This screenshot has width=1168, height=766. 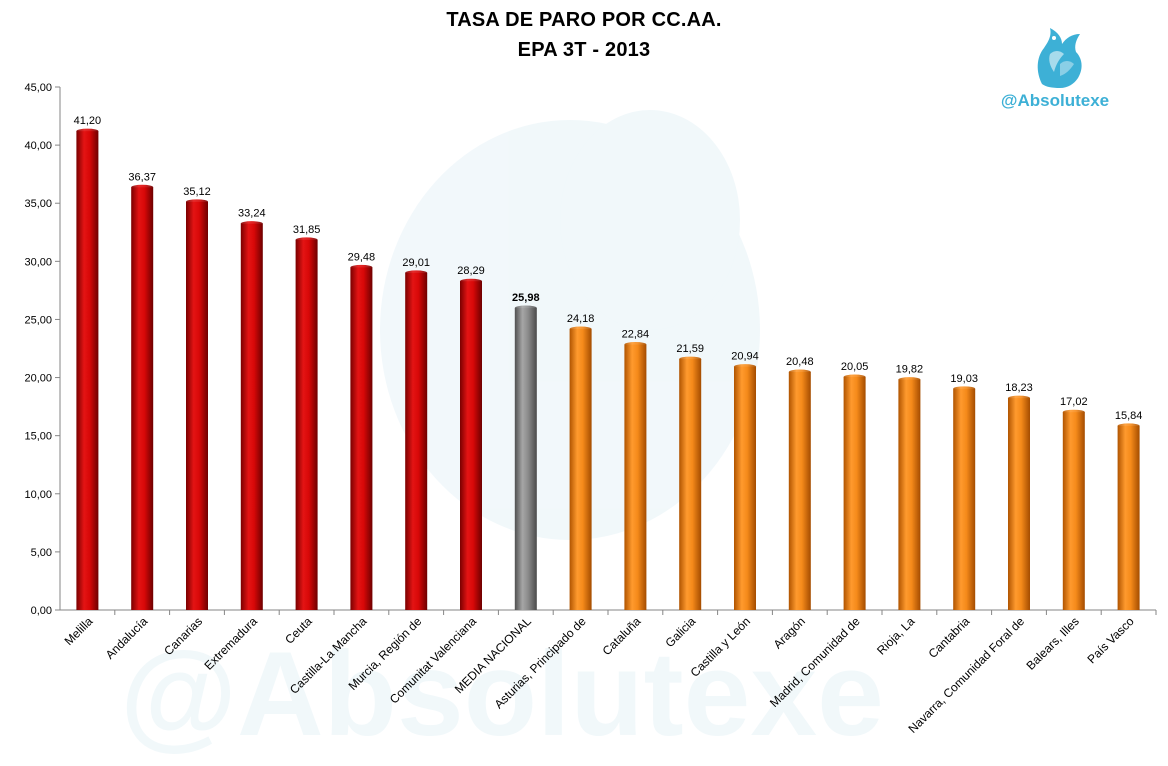 What do you see at coordinates (581, 319) in the screenshot?
I see `data-label: 24,18` at bounding box center [581, 319].